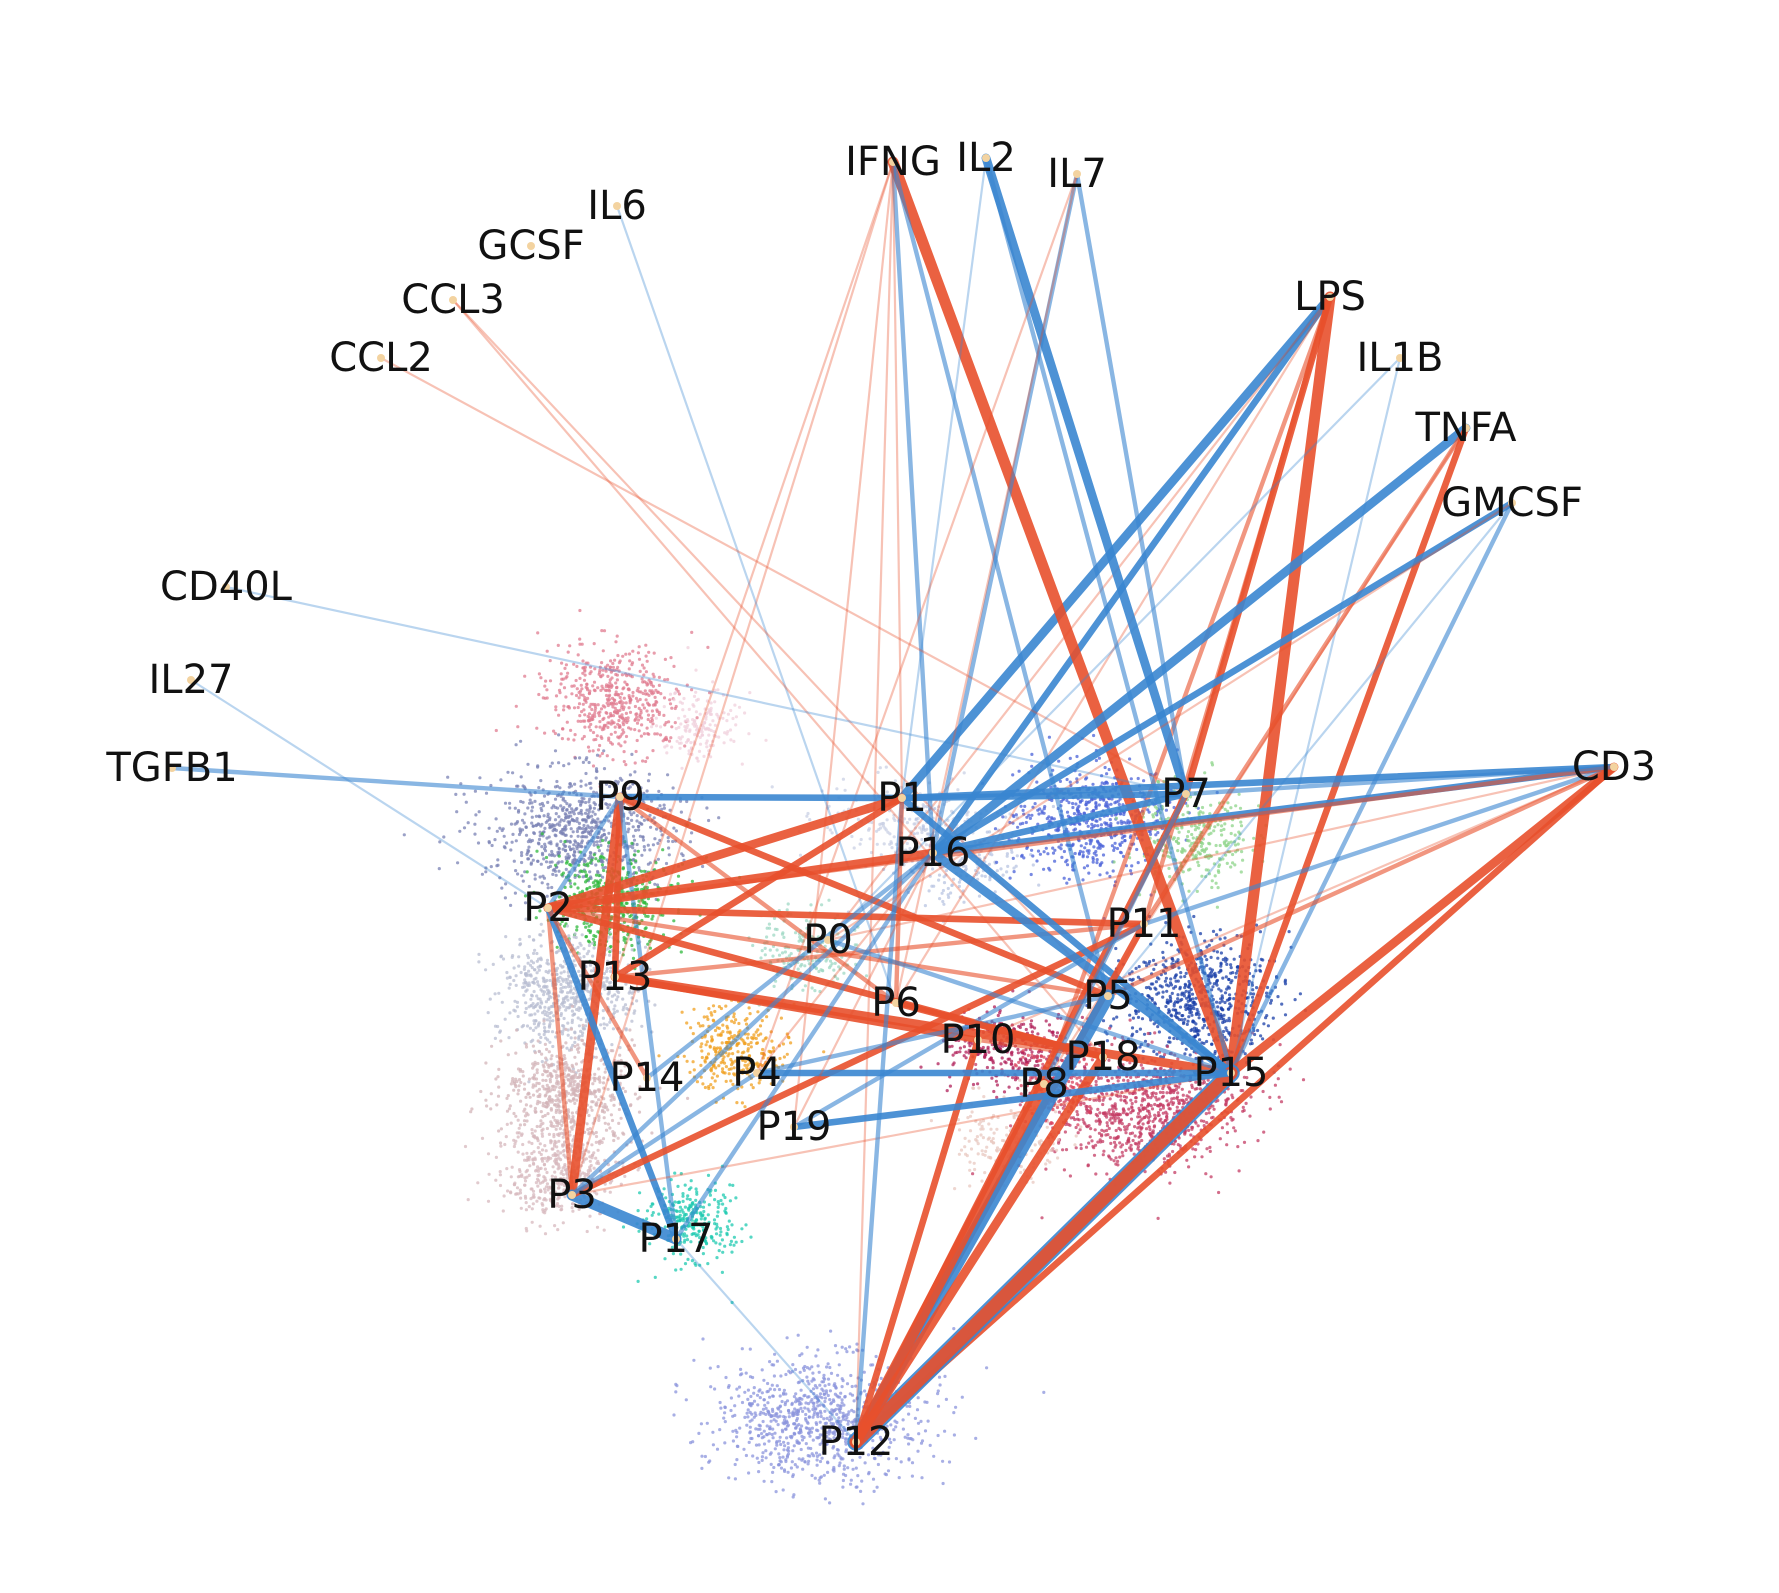 Image resolution: width=1779 pixels, height=1593 pixels. Describe the element at coordinates (756, 604) in the screenshot. I see `edge-il6-p6` at that location.